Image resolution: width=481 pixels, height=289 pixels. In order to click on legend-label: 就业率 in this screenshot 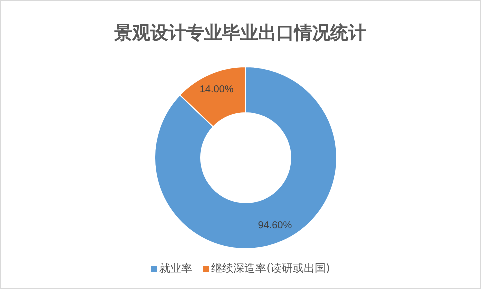, I will do `click(176, 268)`.